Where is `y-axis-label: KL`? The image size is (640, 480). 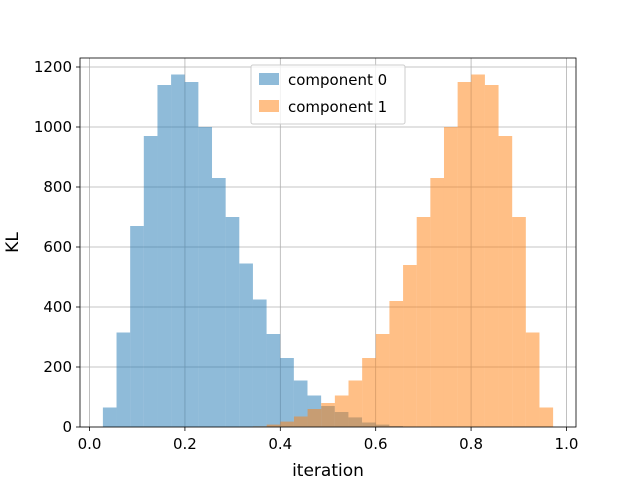 y-axis-label: KL is located at coordinates (13, 242).